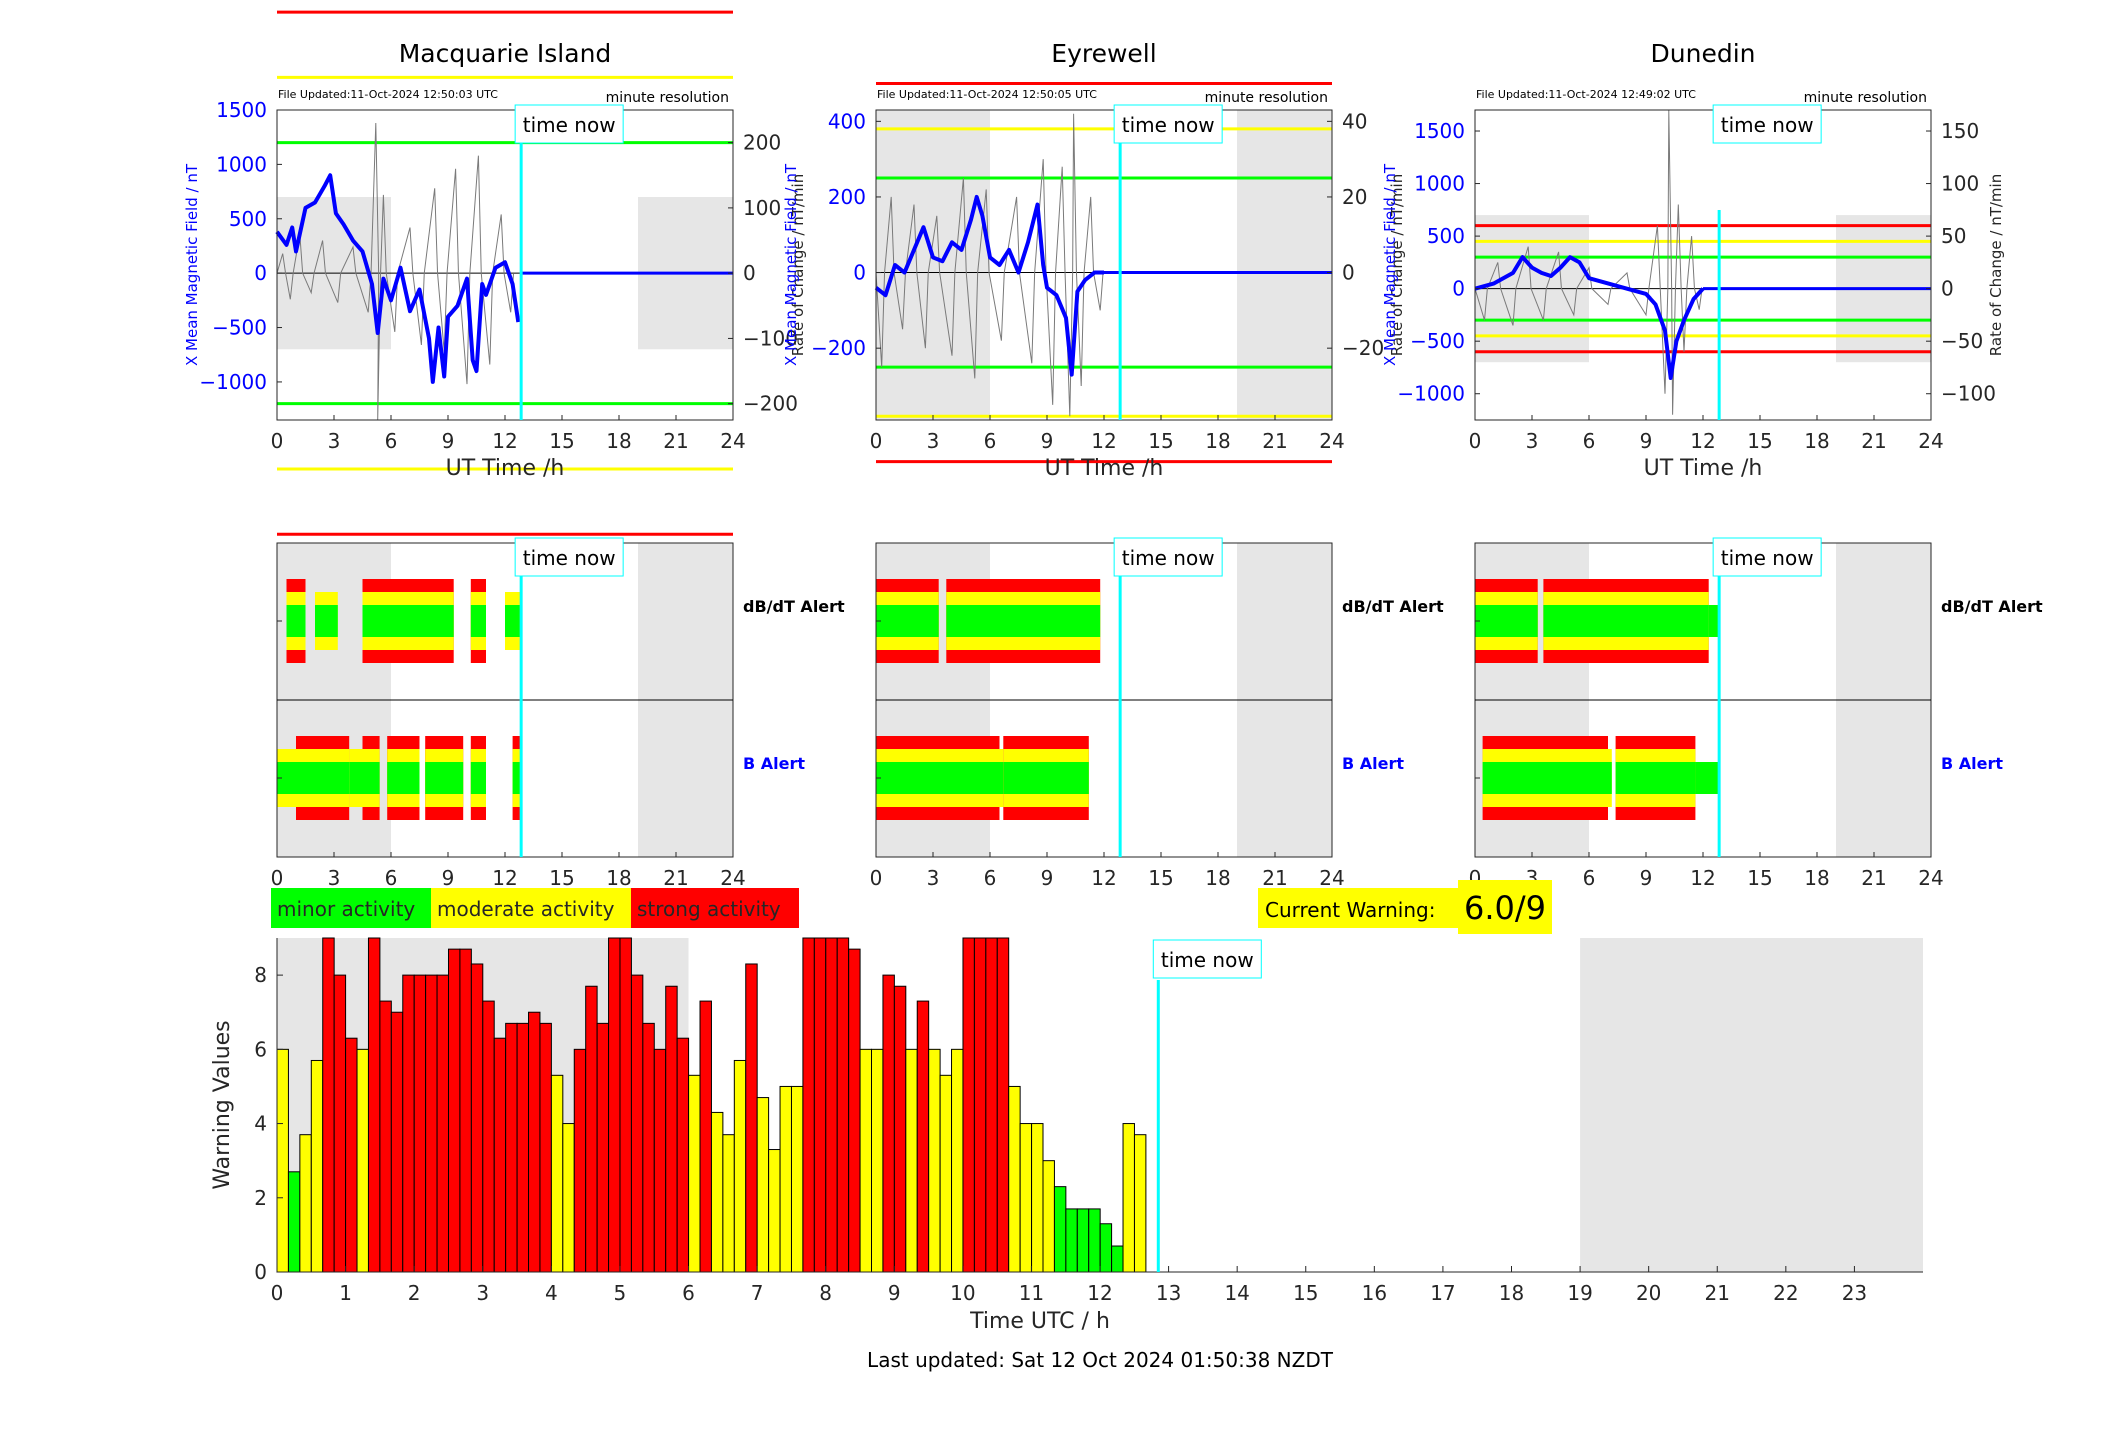  I want to click on bar-x-tick-label: 22, so click(1785, 1293).